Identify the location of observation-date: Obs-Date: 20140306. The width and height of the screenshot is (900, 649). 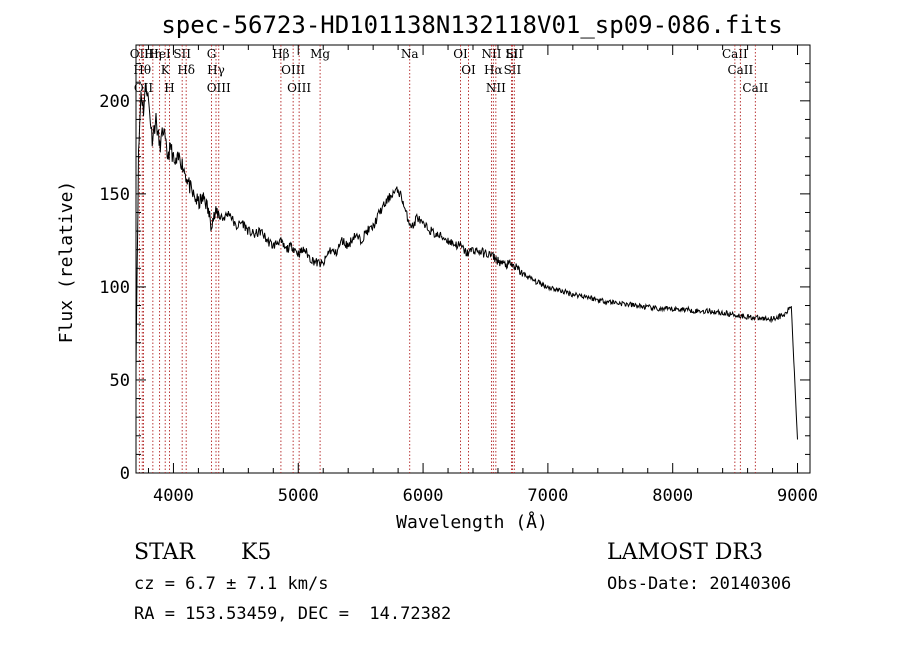
(699, 584).